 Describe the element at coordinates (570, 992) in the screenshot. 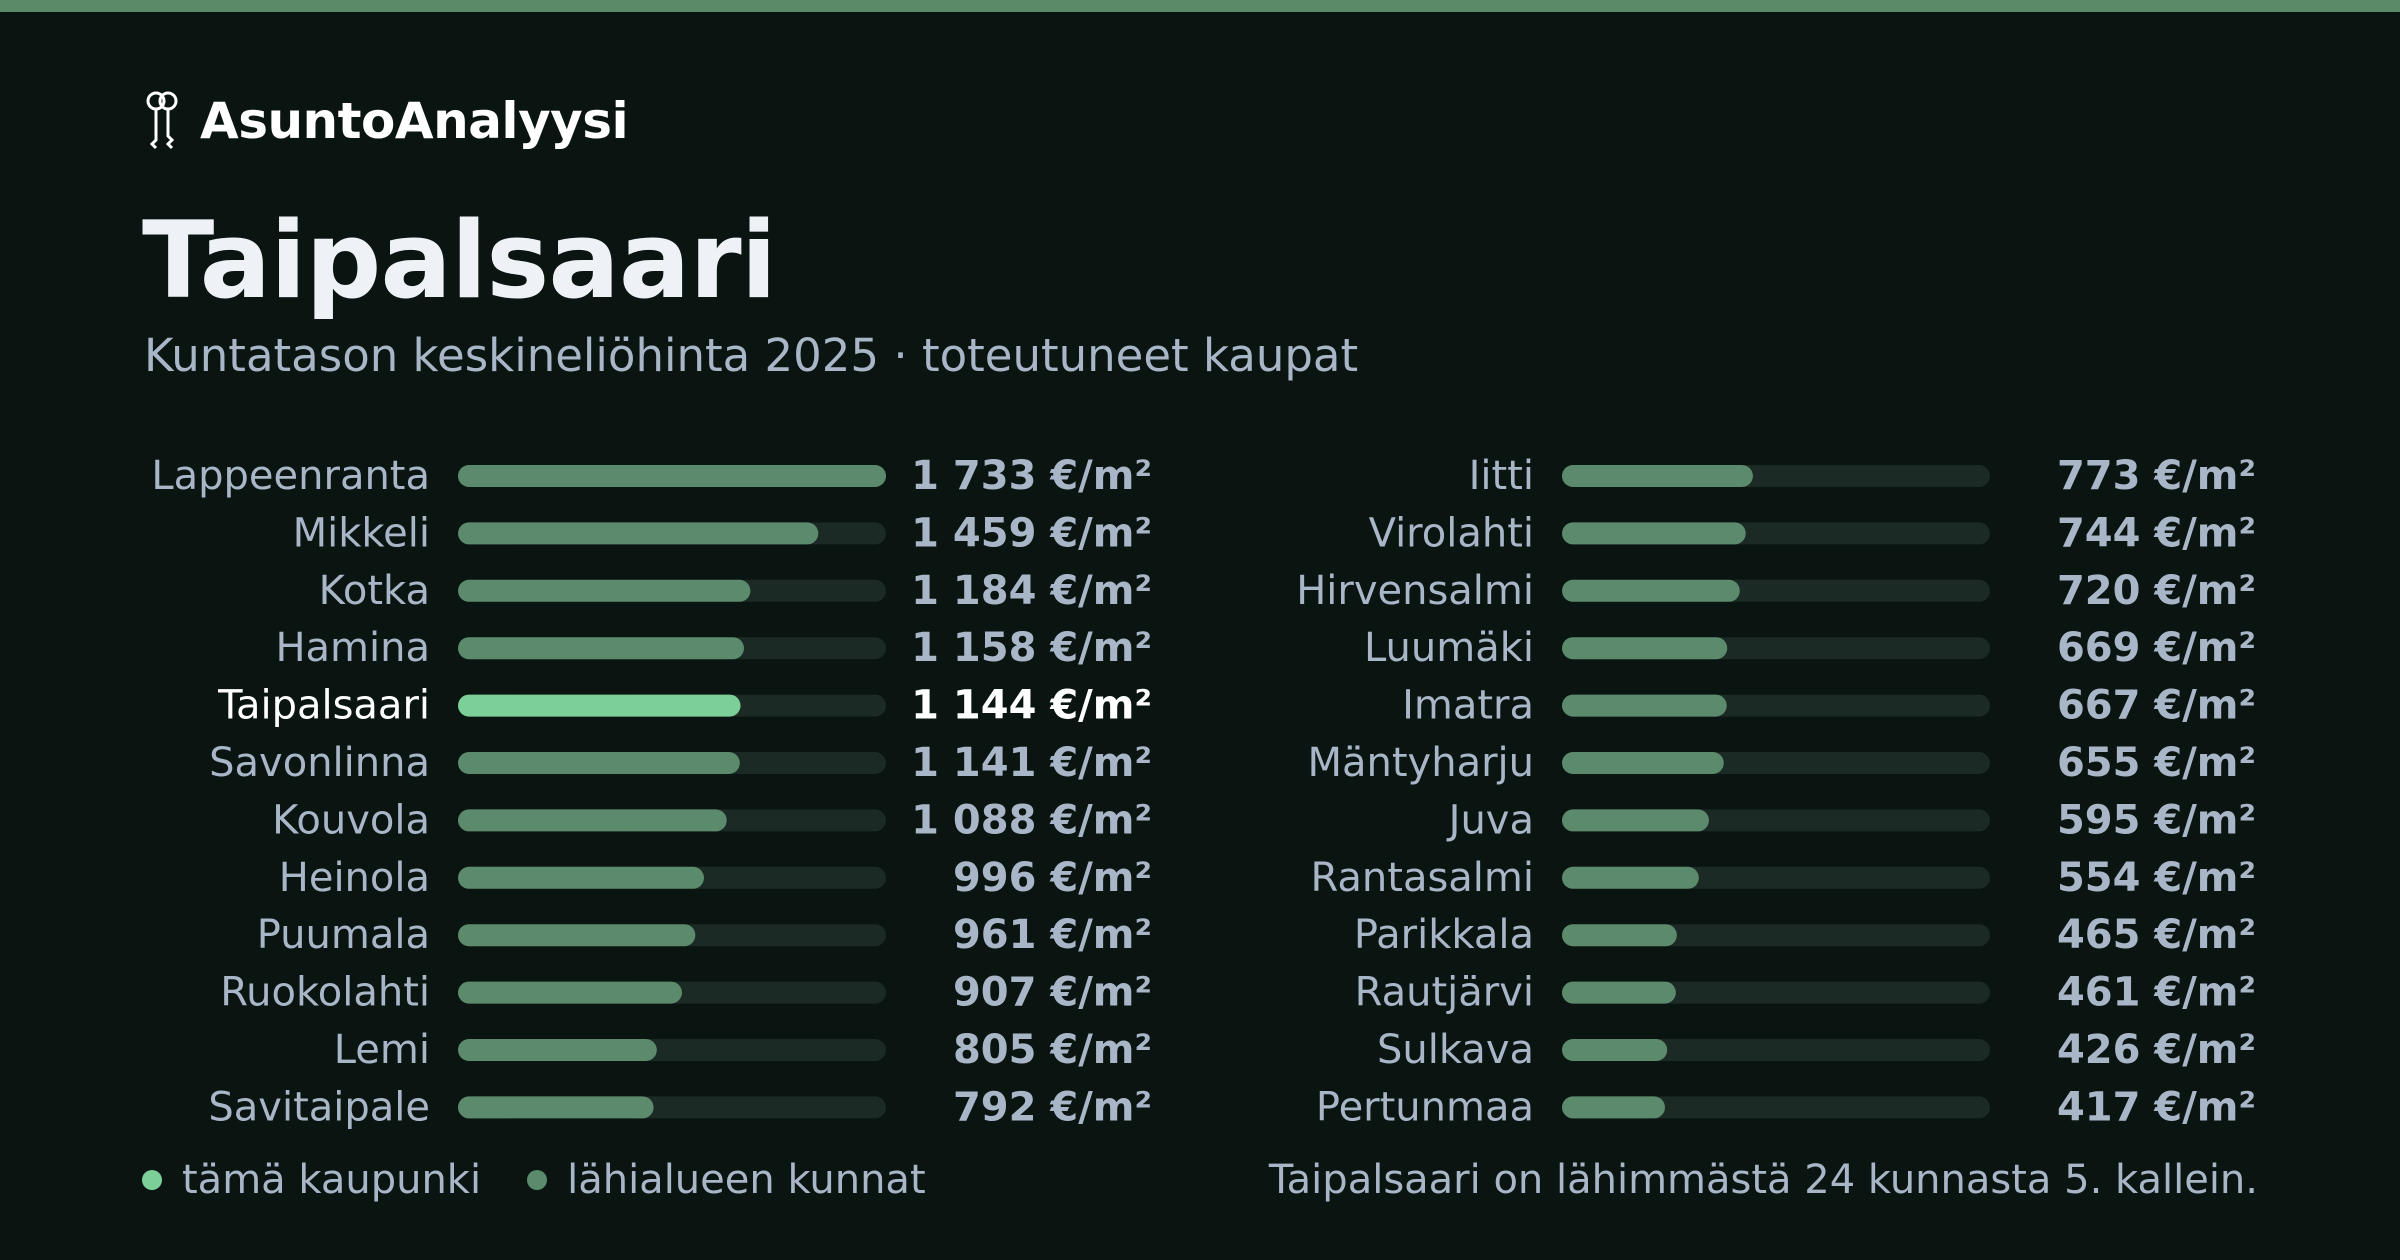

I see `bar-ruokolahti` at that location.